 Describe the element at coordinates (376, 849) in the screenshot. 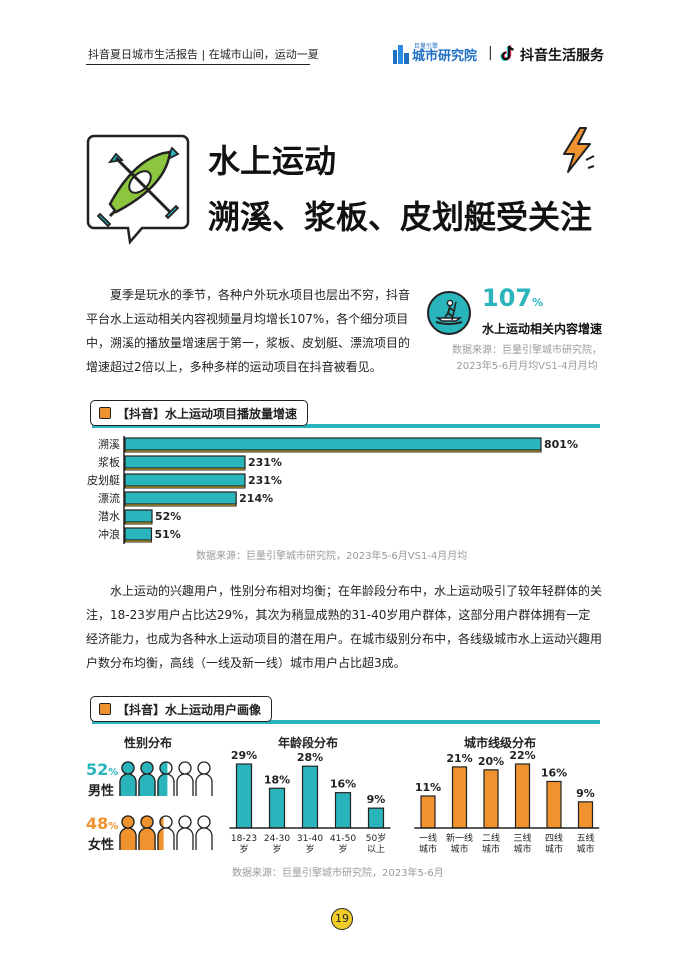

I see `tick-label: 以上` at that location.